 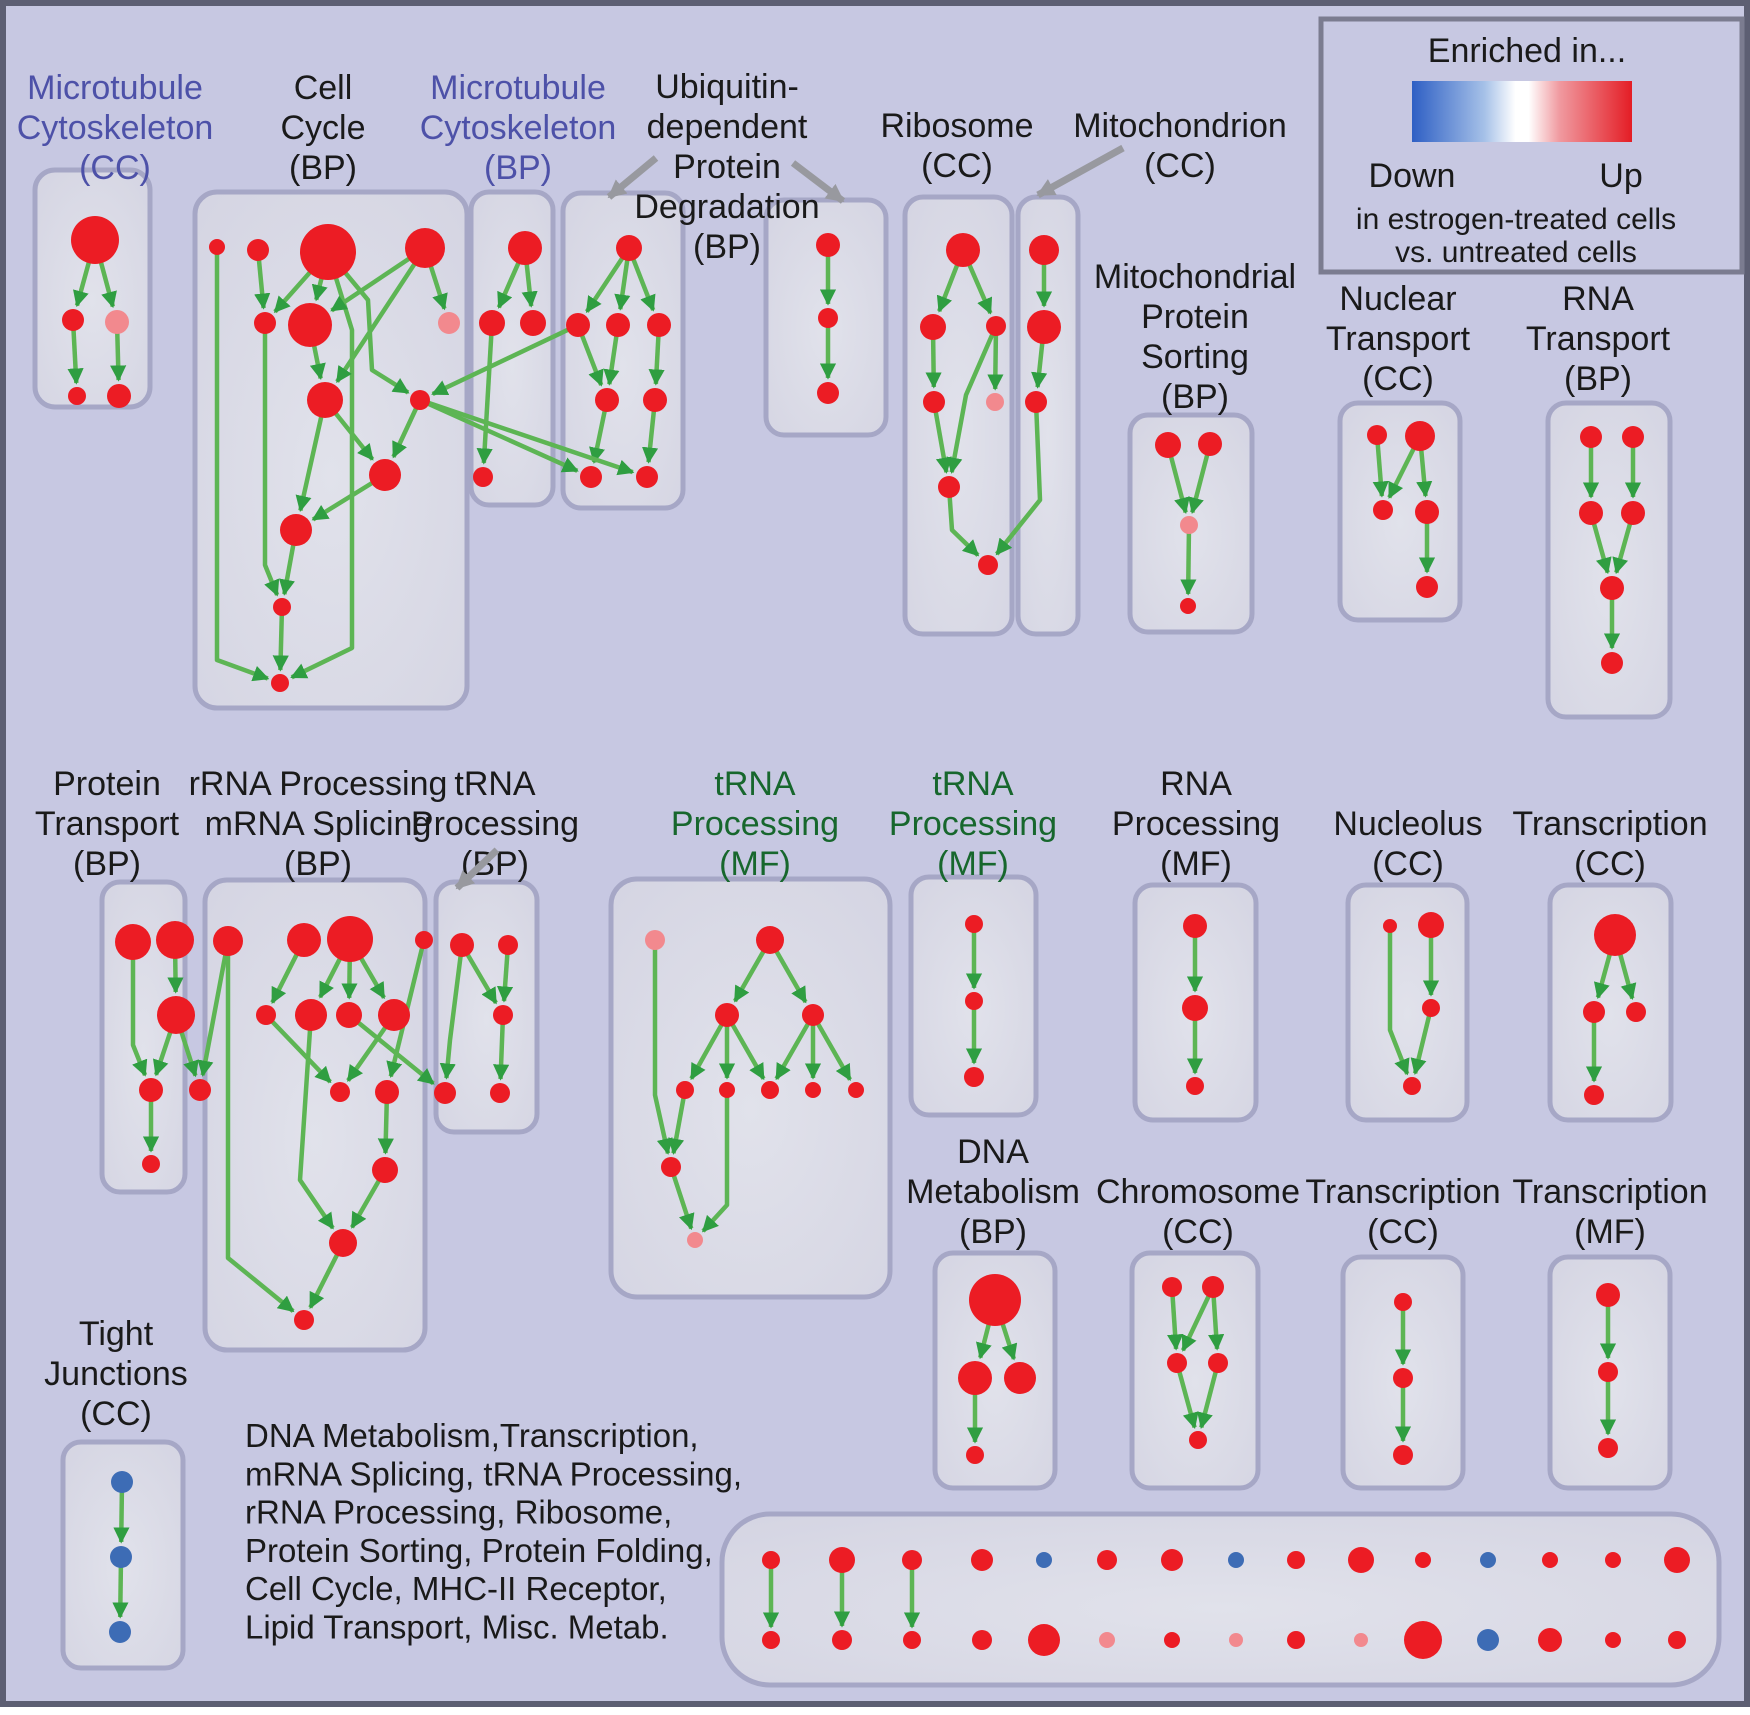 I want to click on cluster-box-transcription-cc-mid, so click(x=1610, y=1002).